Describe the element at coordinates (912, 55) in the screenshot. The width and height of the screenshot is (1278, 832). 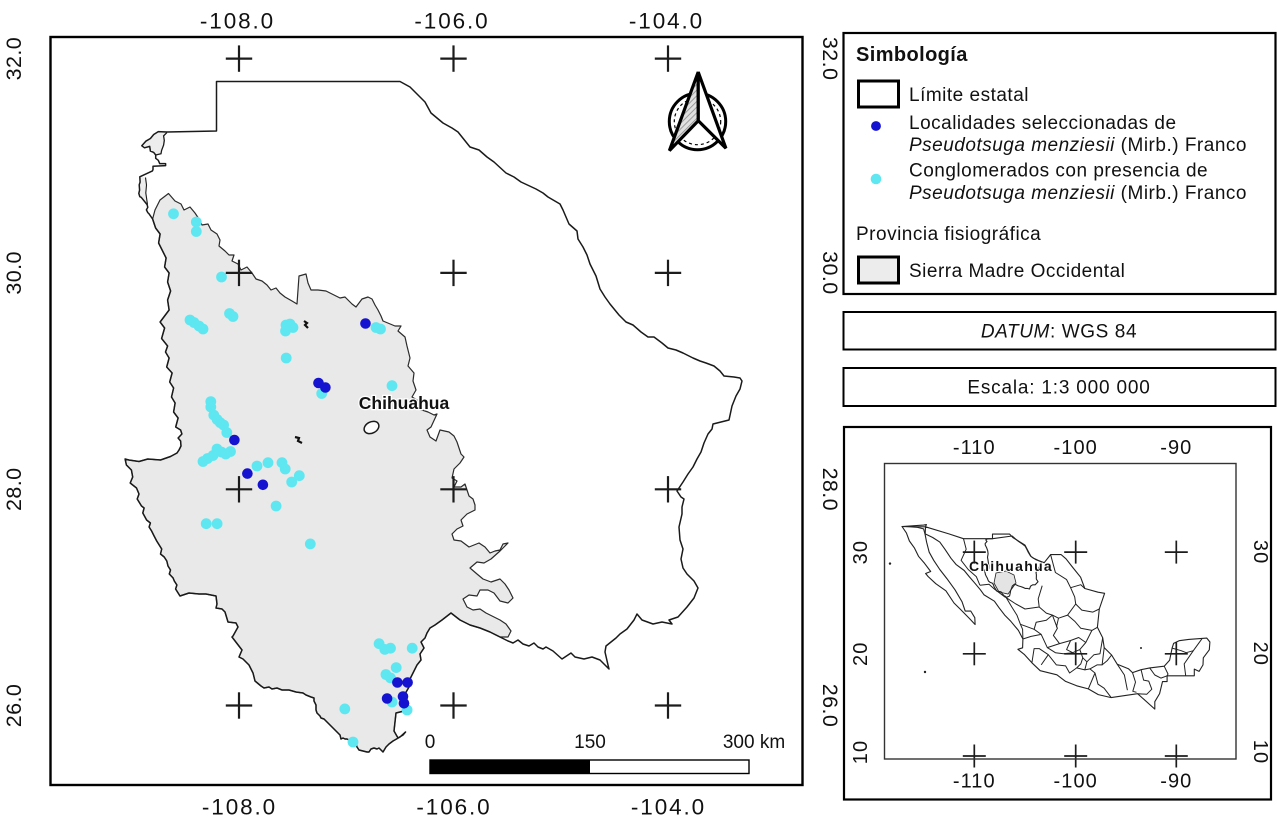
I see `svg-text: Simbología` at that location.